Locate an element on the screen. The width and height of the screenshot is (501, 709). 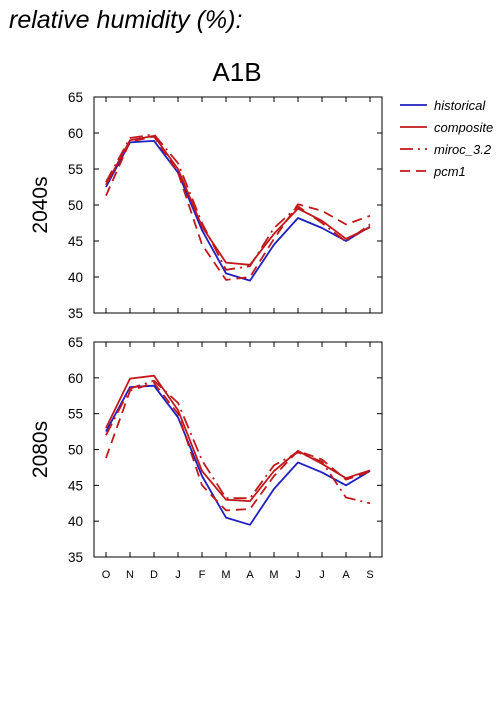
legend: historical composite miroc_3.2 pcm1 is located at coordinates (446, 138).